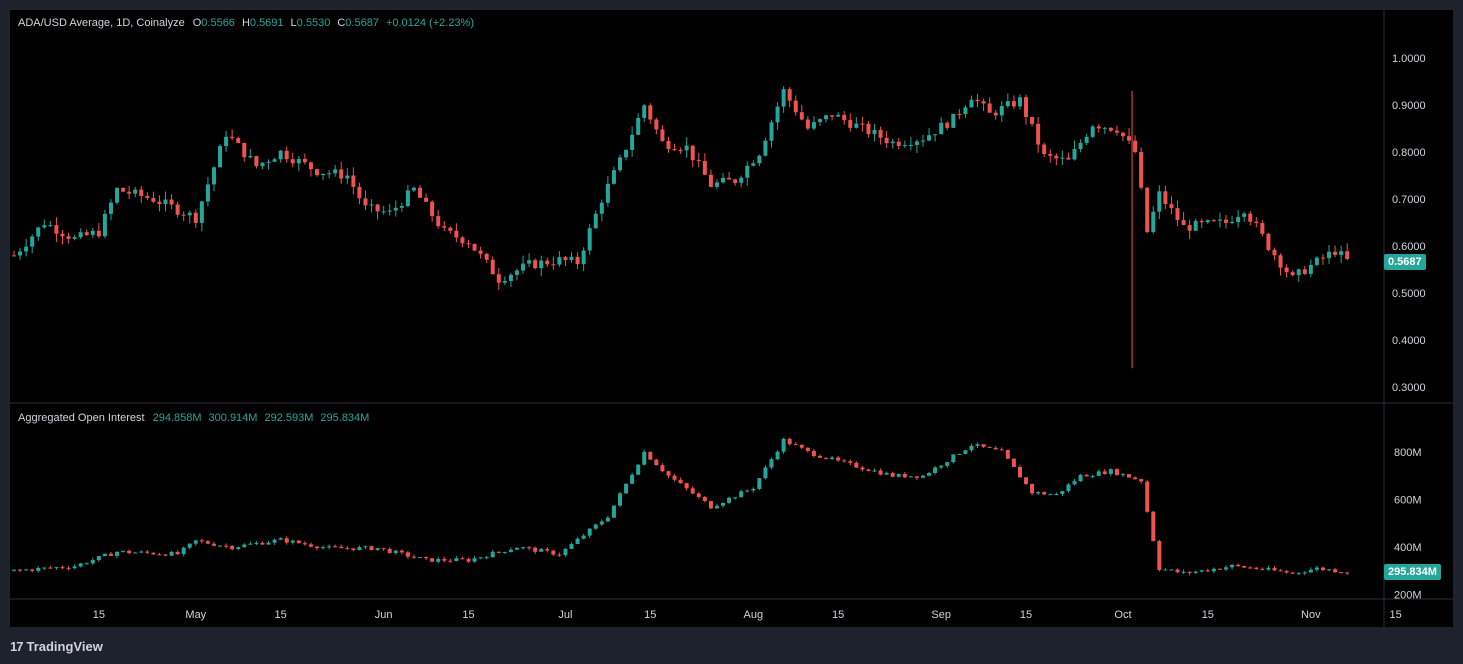 This screenshot has height=664, width=1463. Describe the element at coordinates (1409, 294) in the screenshot. I see `price-tick-label: 0.5000` at that location.